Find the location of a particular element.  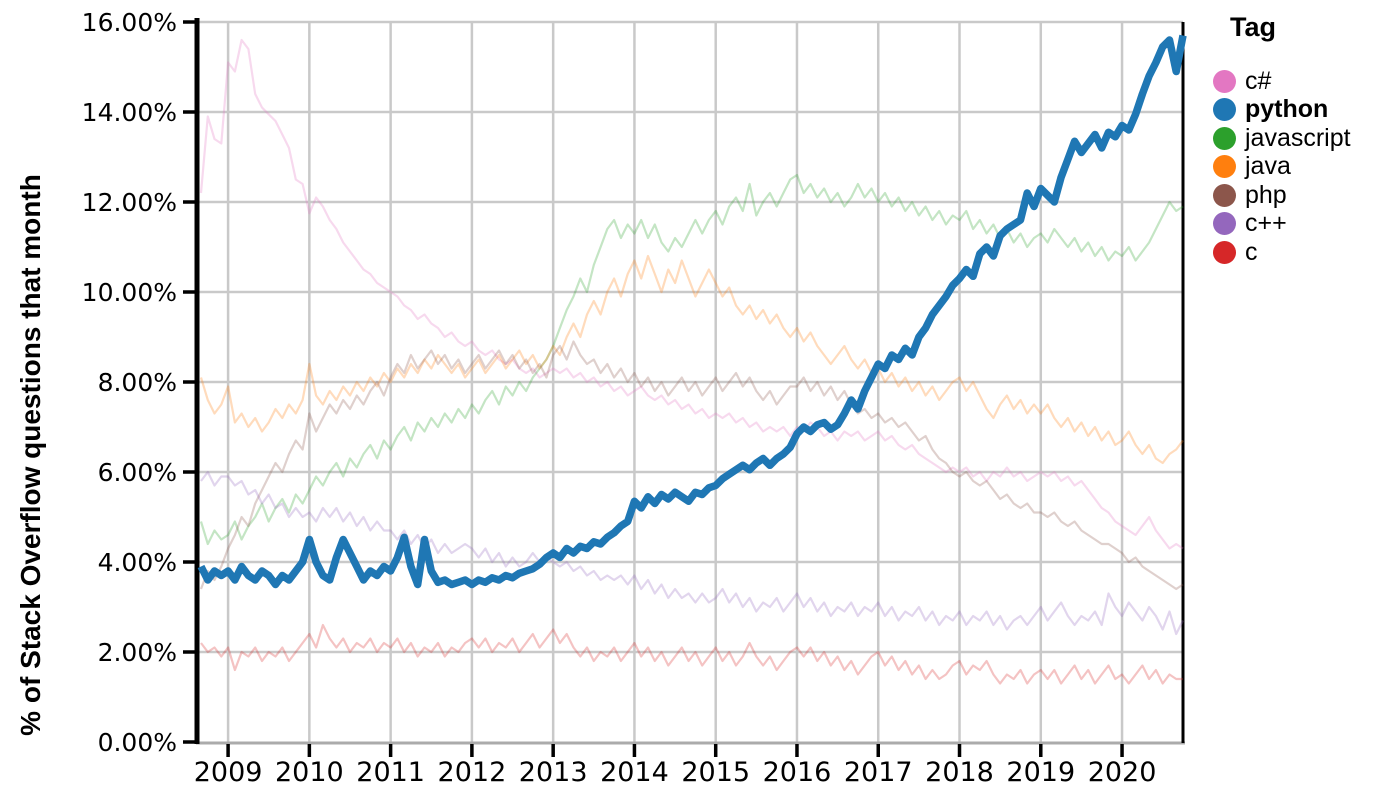

y-tick-label: 0.00% is located at coordinates (137, 742).